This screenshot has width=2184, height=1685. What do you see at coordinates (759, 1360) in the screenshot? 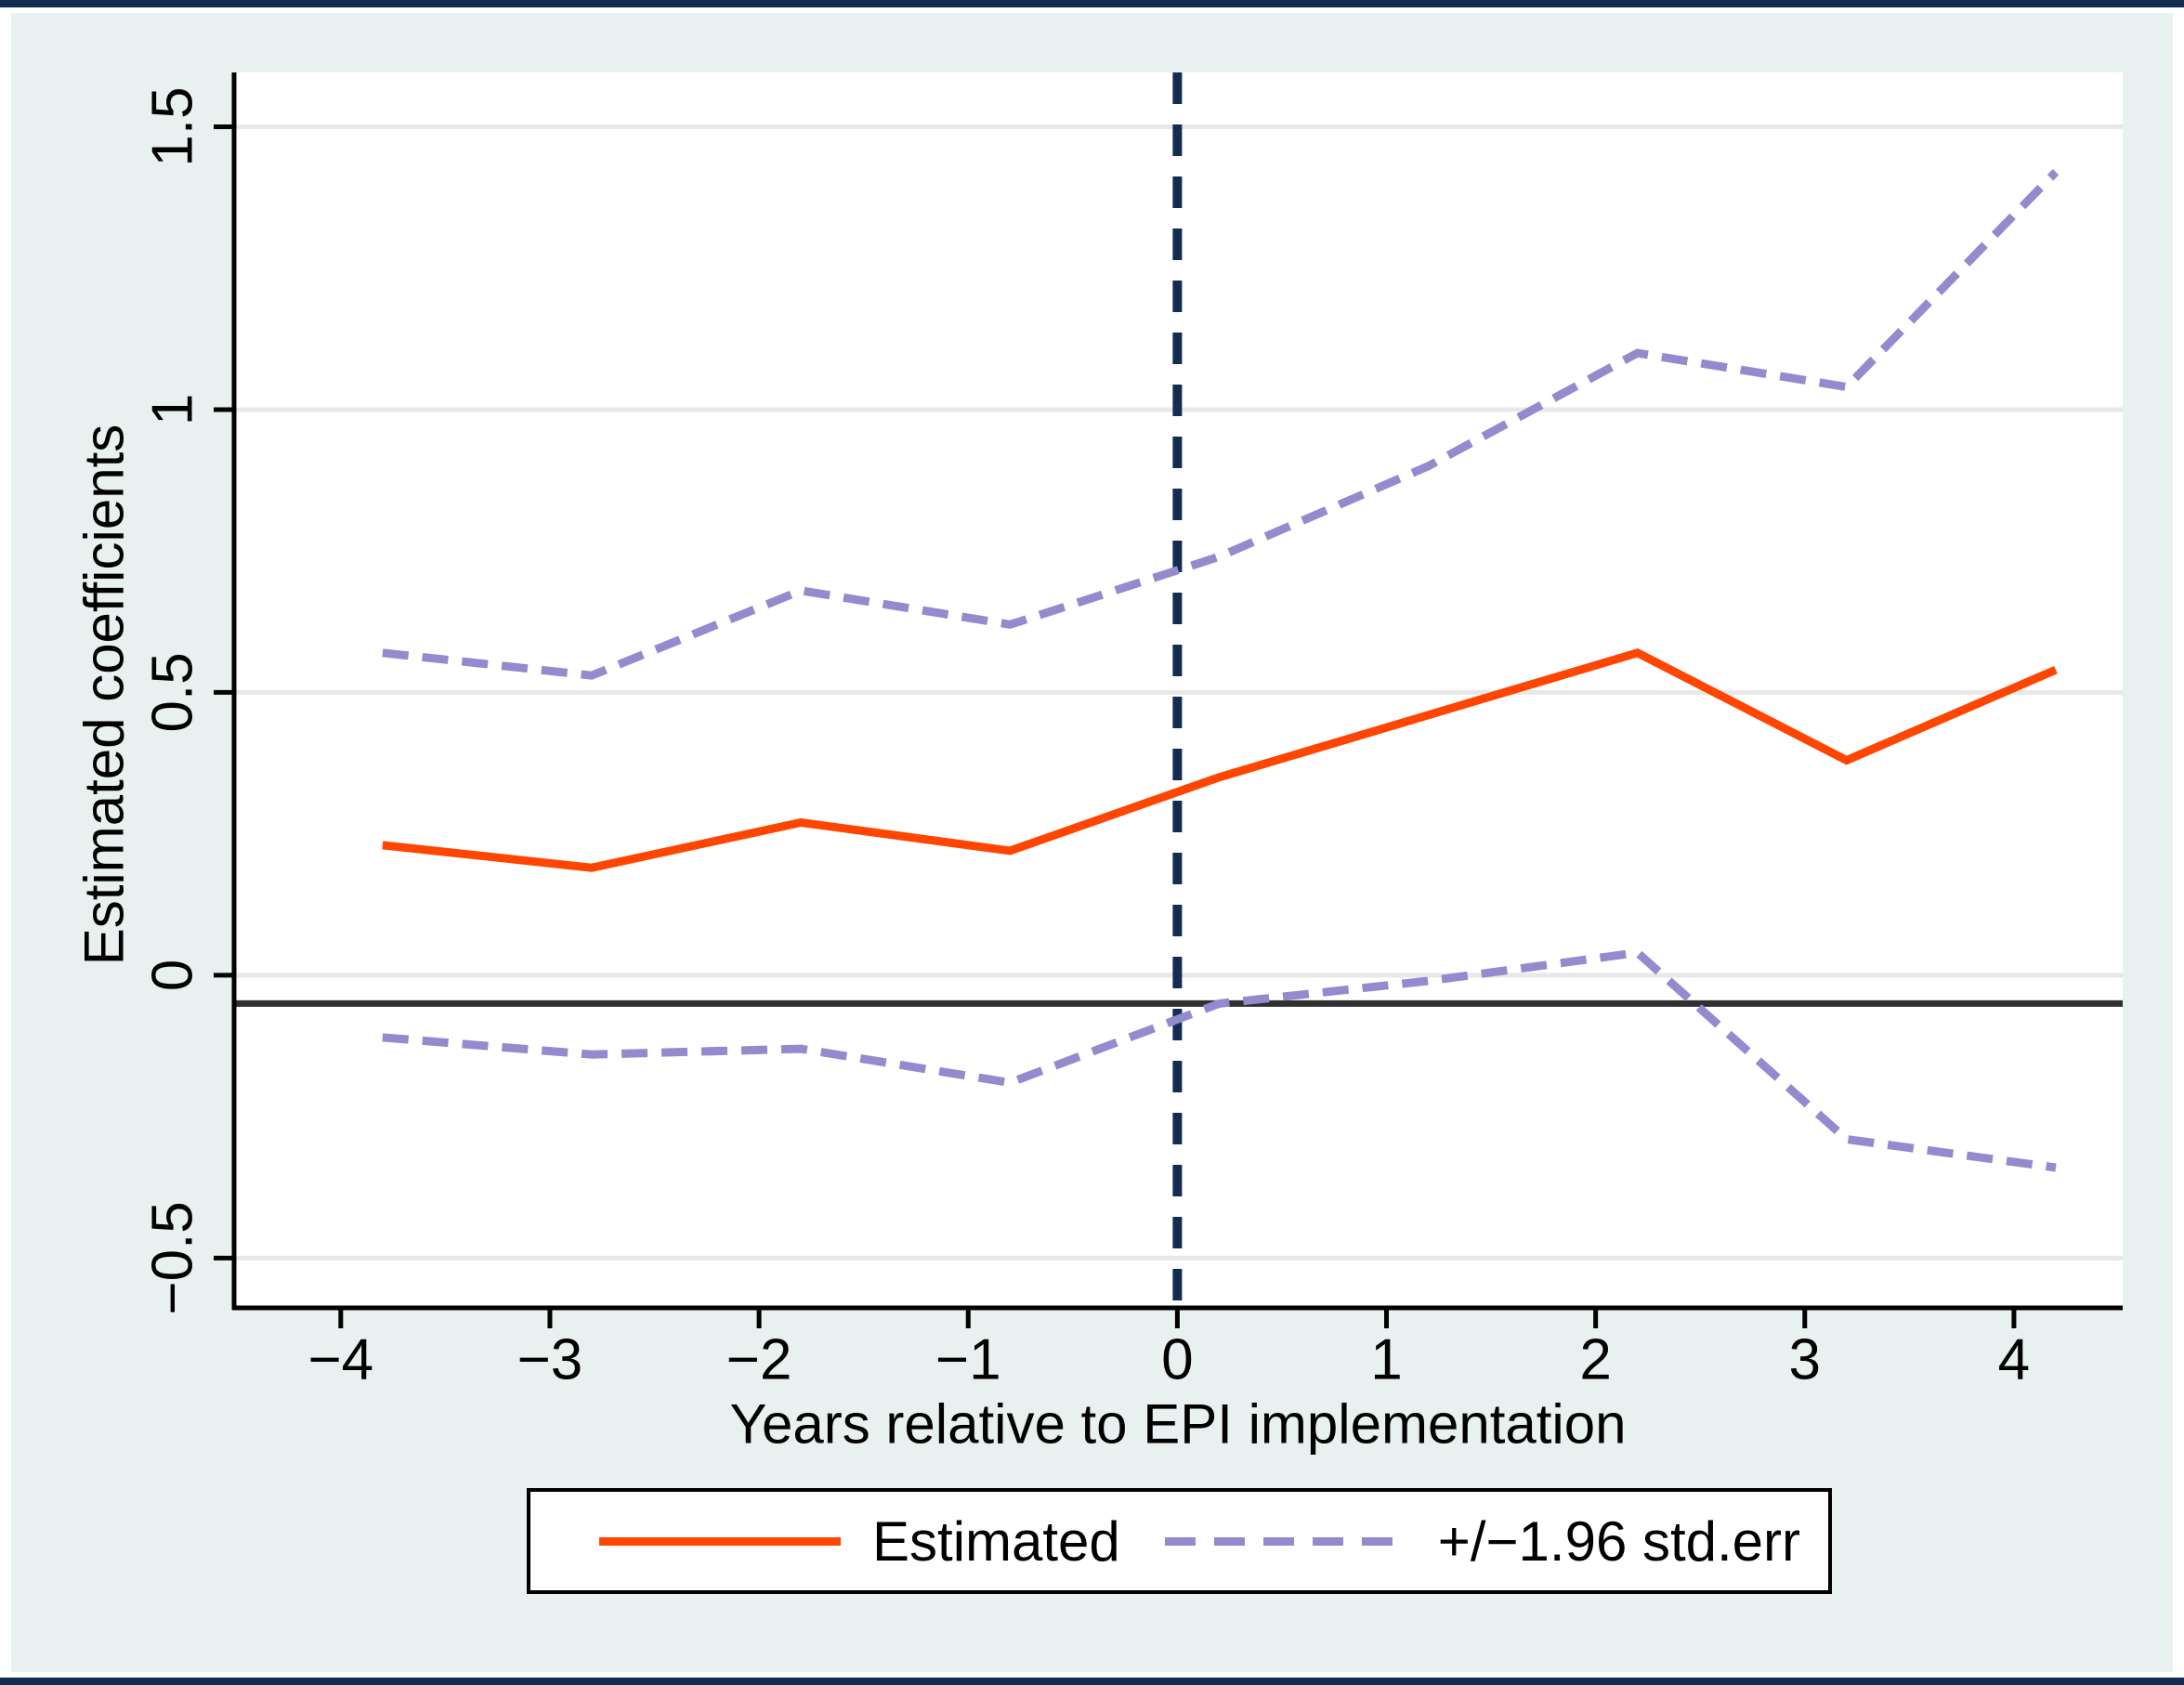
I see `x-tick-label: −2` at bounding box center [759, 1360].